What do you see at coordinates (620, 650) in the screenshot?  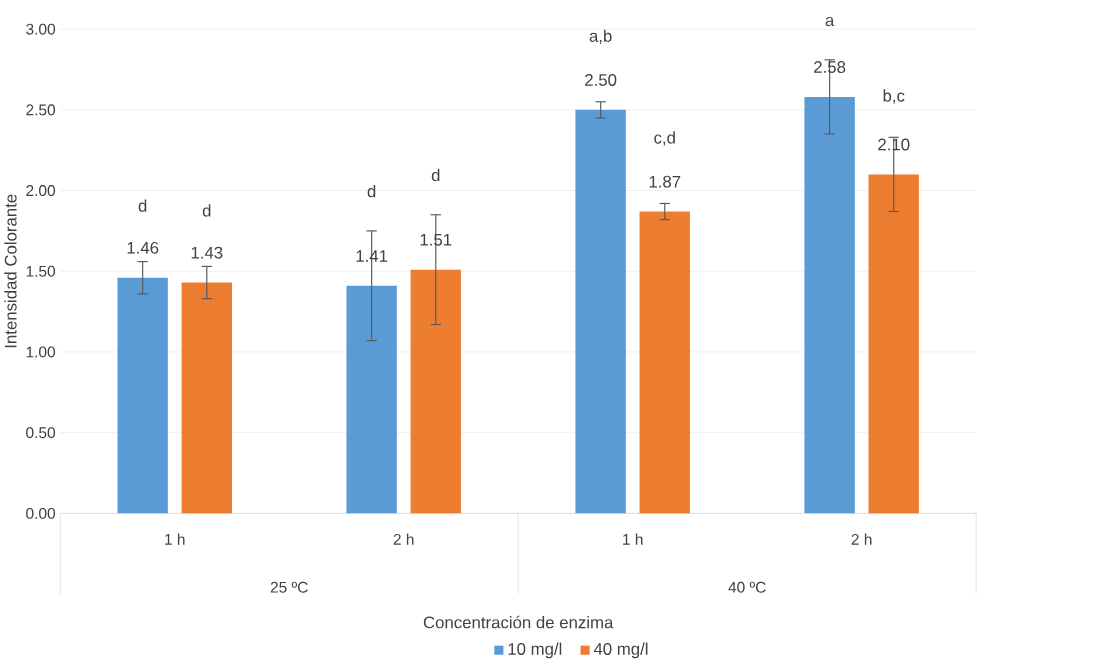 I see `legend-label: 40 mg/l` at bounding box center [620, 650].